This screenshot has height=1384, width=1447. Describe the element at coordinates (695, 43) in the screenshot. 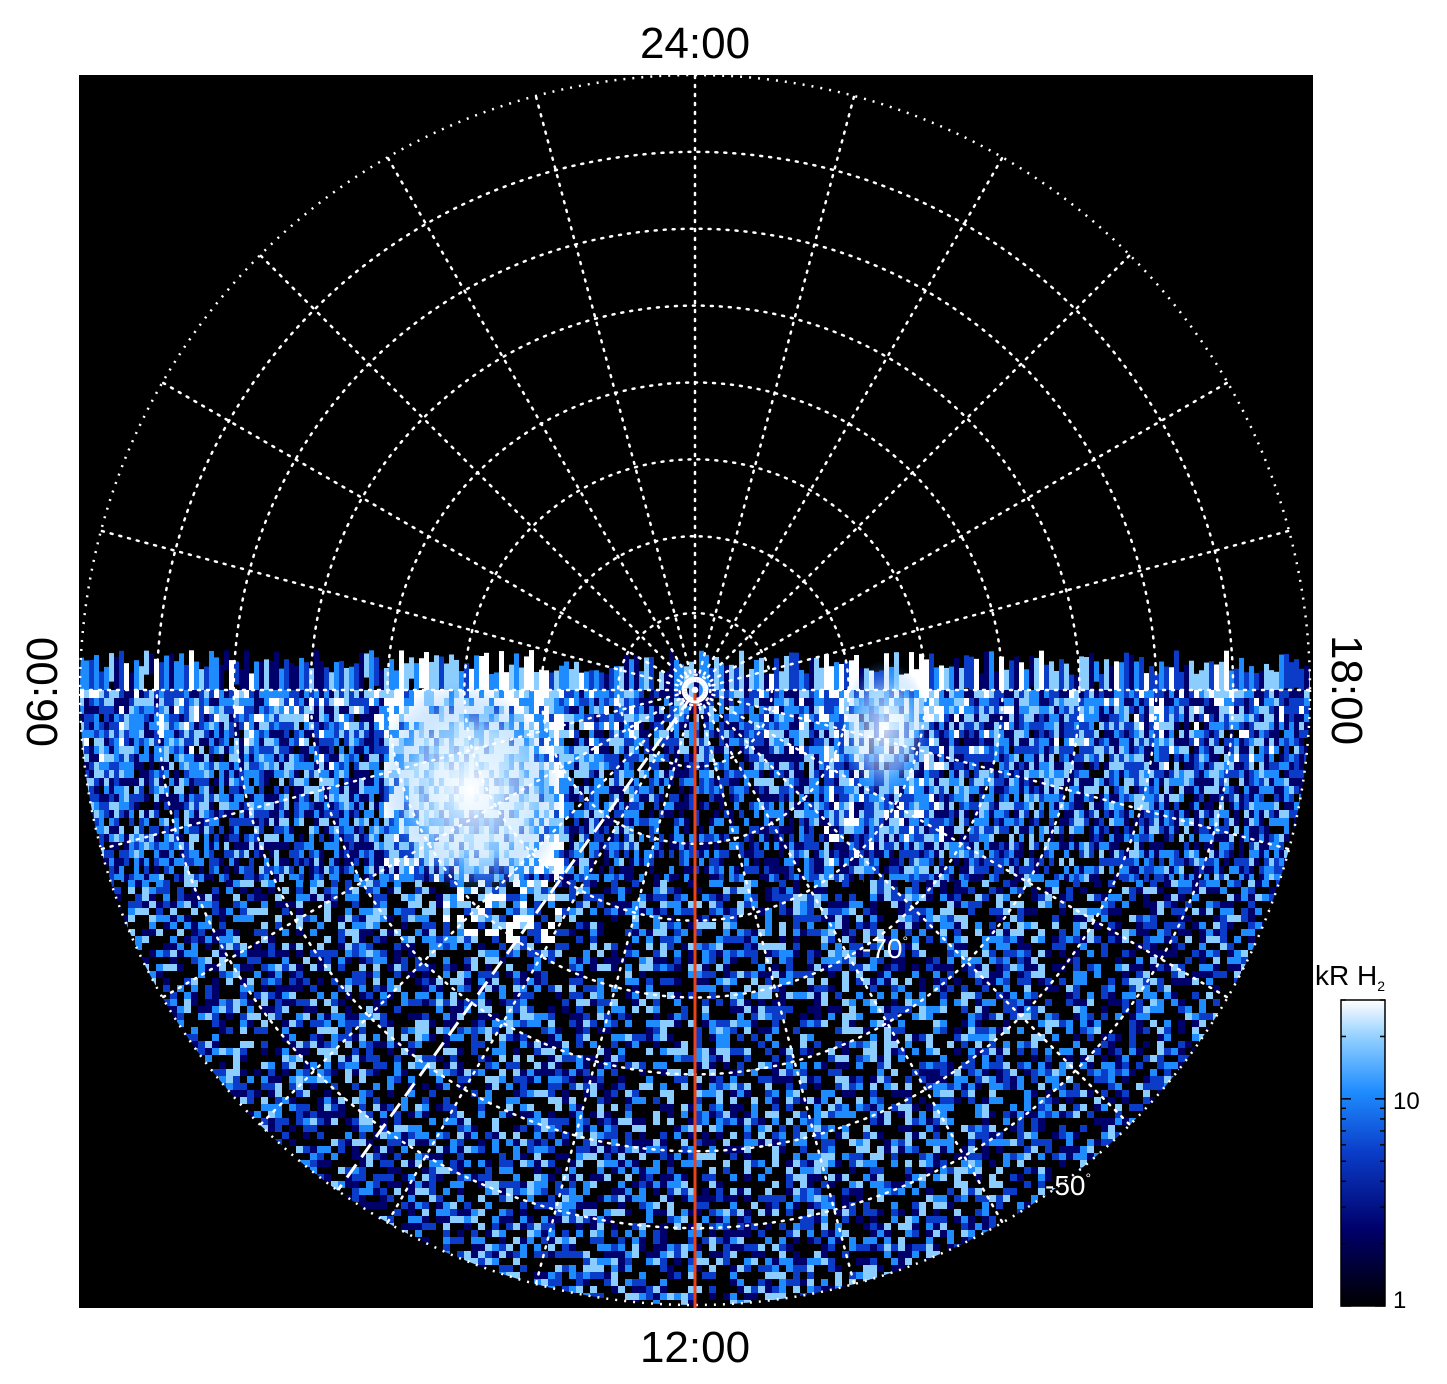

I see `label-24-00: 24:00` at that location.